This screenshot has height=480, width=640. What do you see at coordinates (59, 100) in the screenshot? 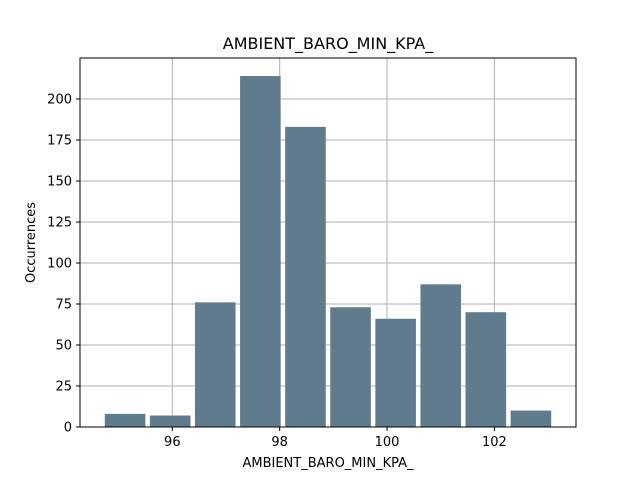
I see `y-tick-label: 200` at bounding box center [59, 100].